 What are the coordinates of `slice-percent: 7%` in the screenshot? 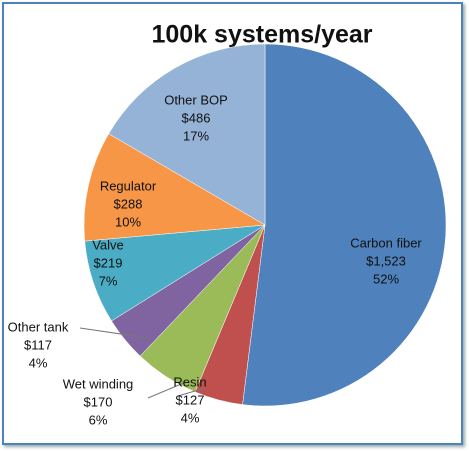 It's located at (108, 280).